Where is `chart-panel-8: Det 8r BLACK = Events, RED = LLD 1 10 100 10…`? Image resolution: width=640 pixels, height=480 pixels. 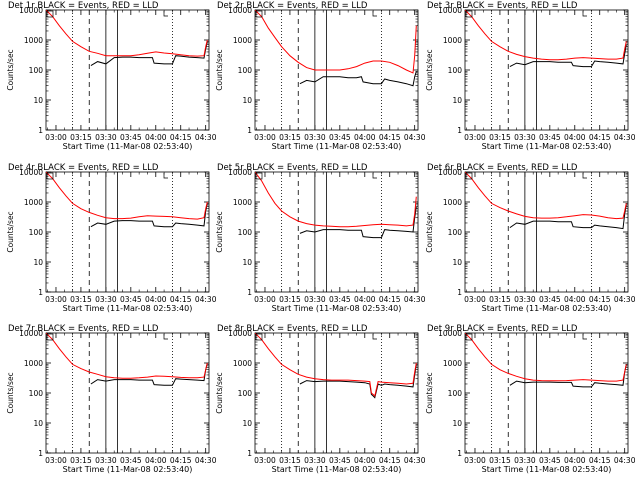 chart-panel-8: Det 8r BLACK = Events, RED = LLD 1 10 100 10… is located at coordinates (320, 399).